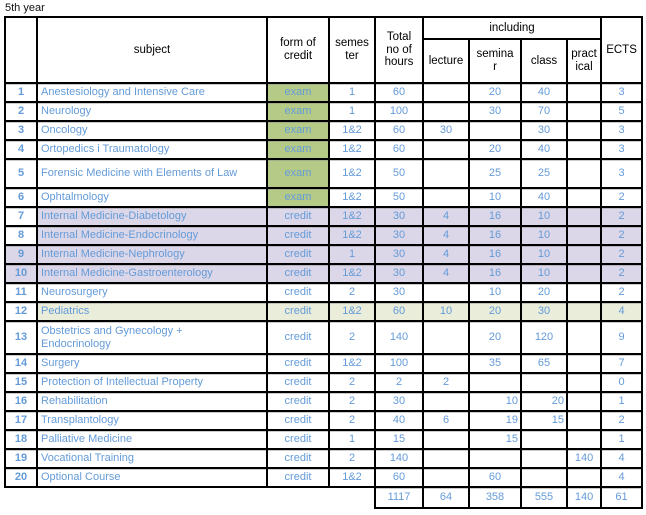 This screenshot has width=646, height=515. Describe the element at coordinates (21, 458) in the screenshot. I see `cell-no: 19` at that location.